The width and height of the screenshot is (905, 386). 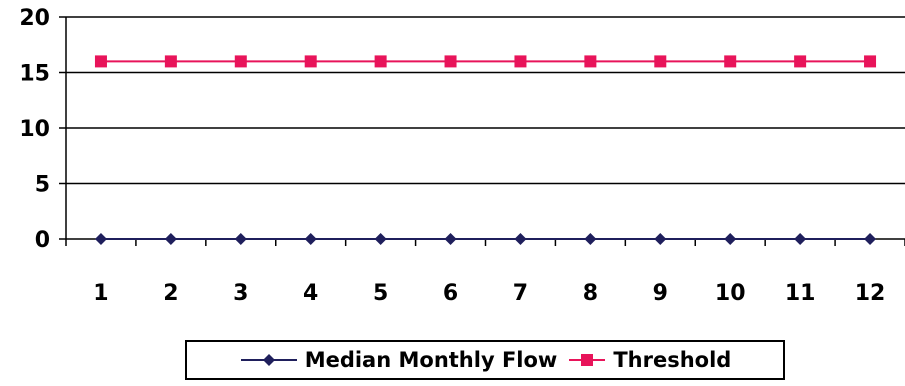 I want to click on y-tick-labels: 0 5 10 15 20, so click(x=34, y=129).